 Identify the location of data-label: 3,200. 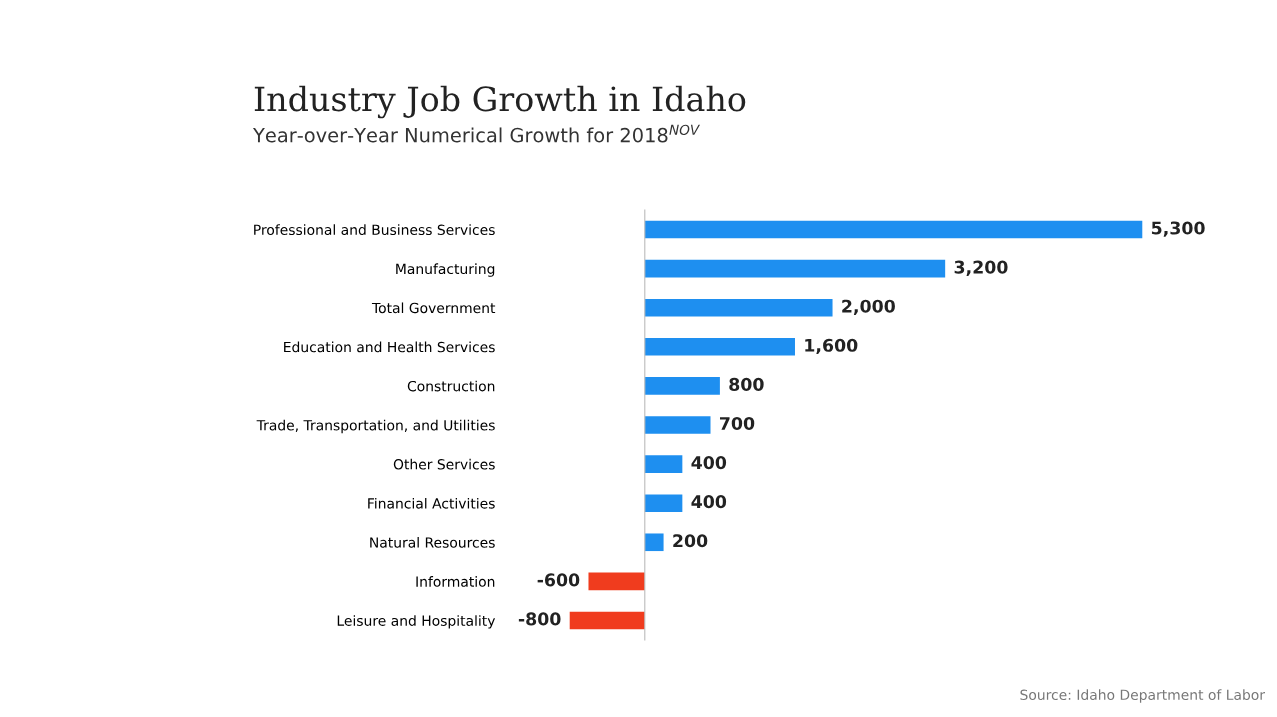
(981, 268).